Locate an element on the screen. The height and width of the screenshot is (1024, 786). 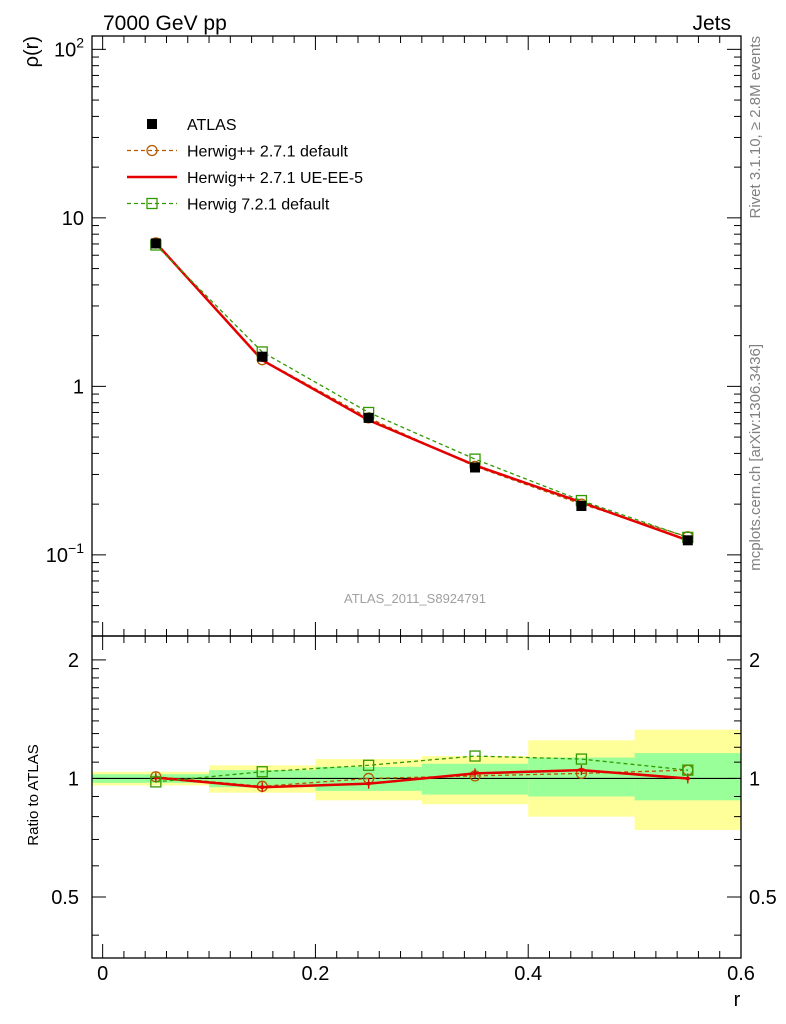
y-tick-label: 10⁻¹ is located at coordinates (65, 553).